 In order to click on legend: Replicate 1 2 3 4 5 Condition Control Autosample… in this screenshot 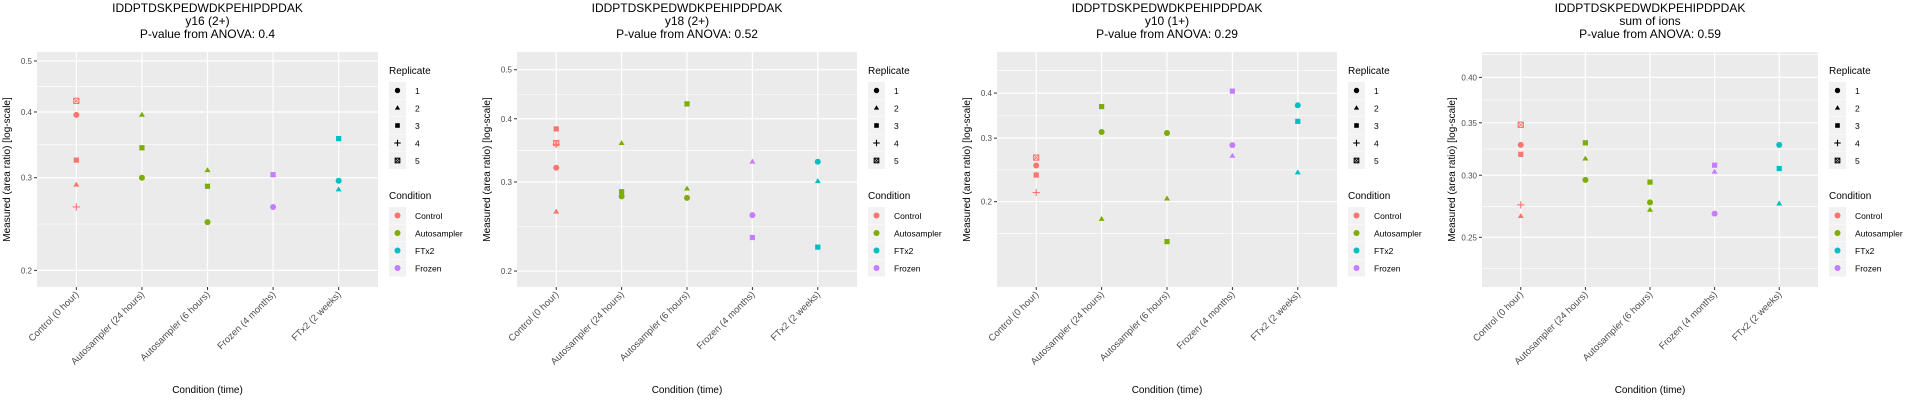, I will do `click(905, 171)`.